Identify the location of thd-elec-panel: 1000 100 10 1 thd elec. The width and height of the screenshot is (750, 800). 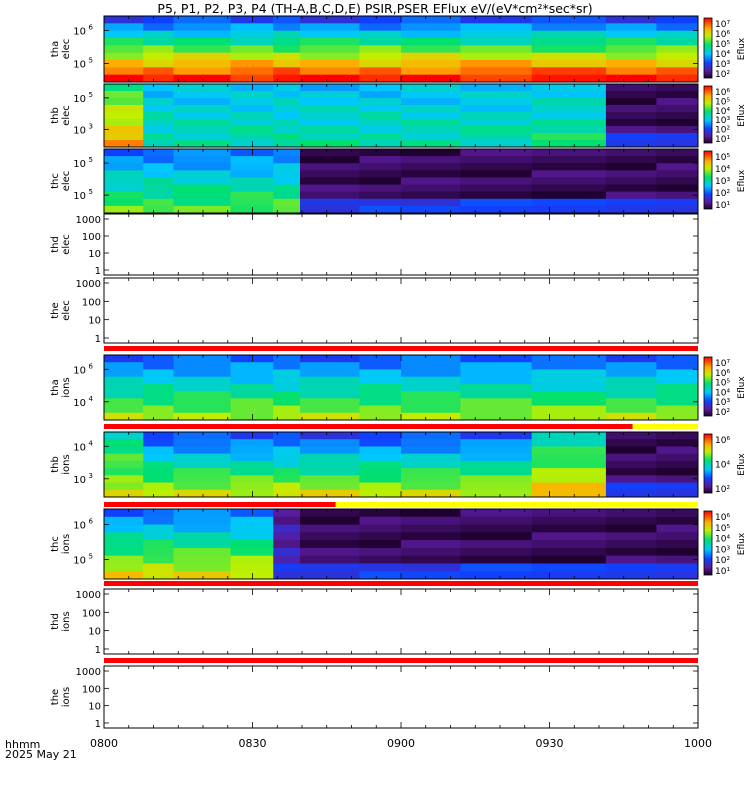
(374, 245).